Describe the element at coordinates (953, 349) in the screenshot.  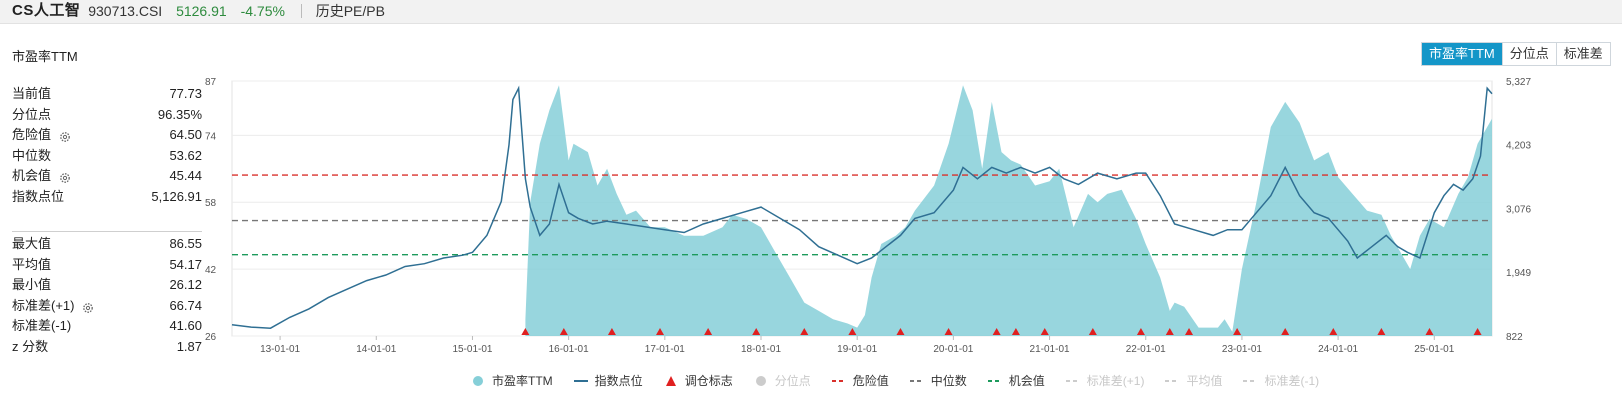
I see `x-tick-label: 20-01-01` at that location.